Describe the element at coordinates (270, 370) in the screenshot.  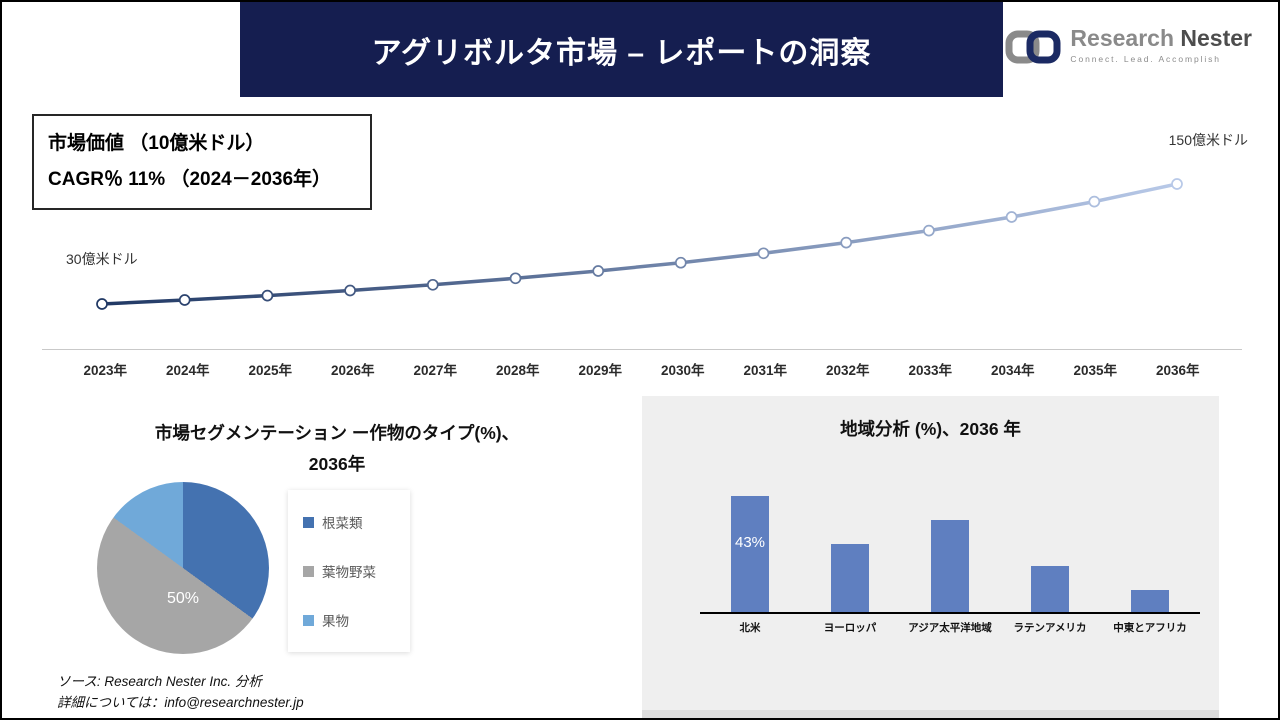
I see `x-axis-label-2: 2025年` at that location.